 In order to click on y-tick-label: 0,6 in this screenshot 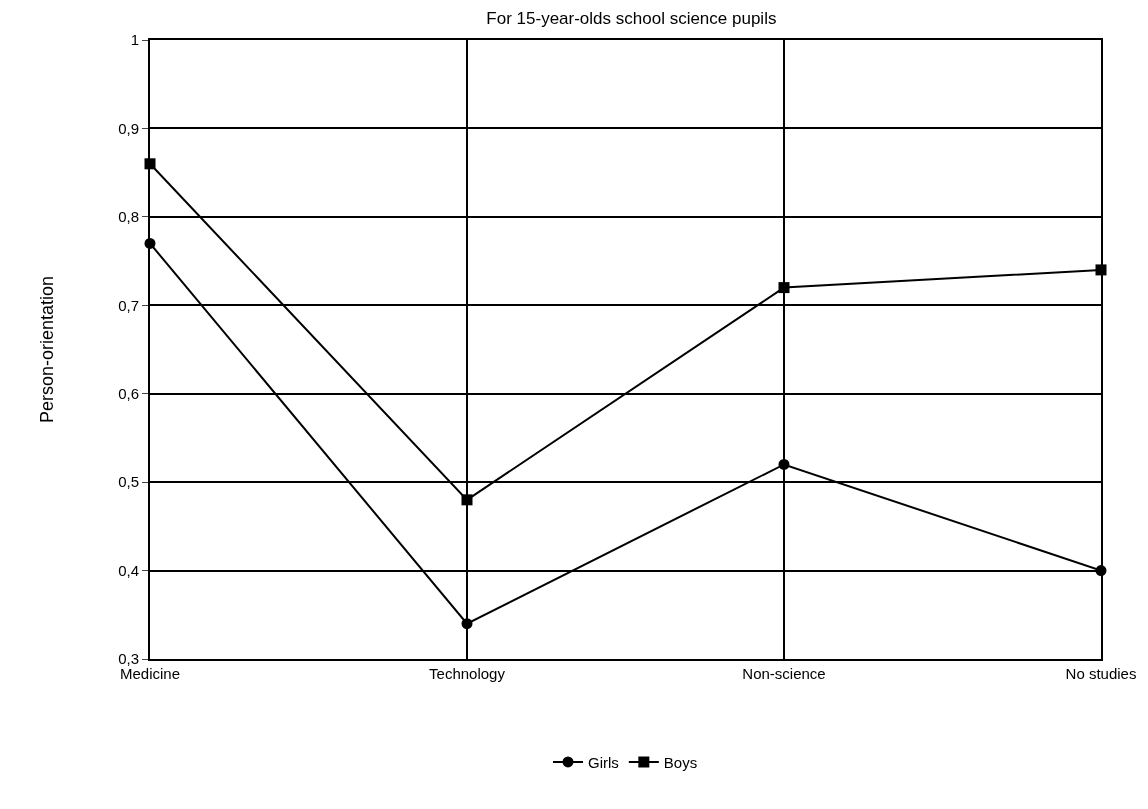, I will do `click(128, 393)`.